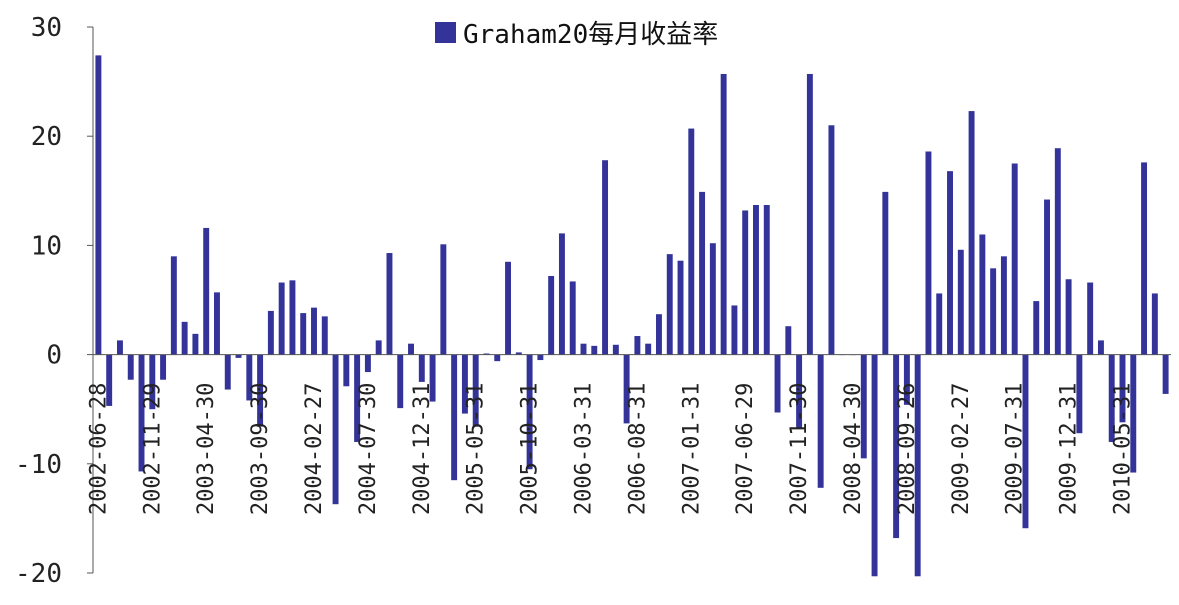  I want to click on legend-swatch, so click(445, 32).